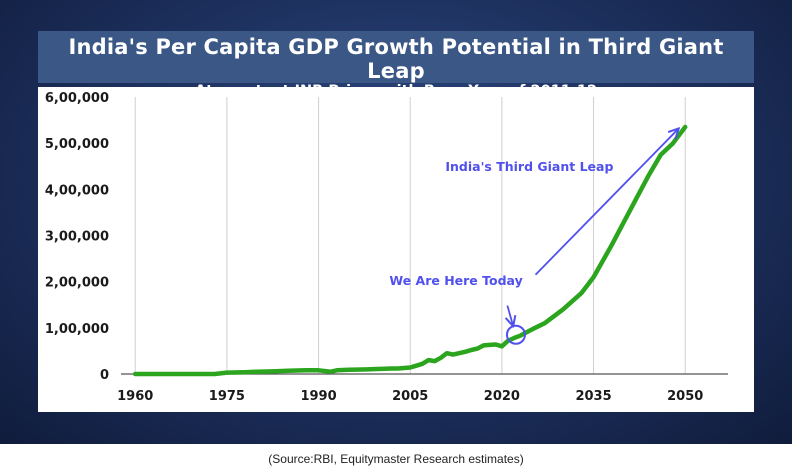 This screenshot has width=792, height=474. I want to click on x-tick-label: 2050, so click(685, 396).